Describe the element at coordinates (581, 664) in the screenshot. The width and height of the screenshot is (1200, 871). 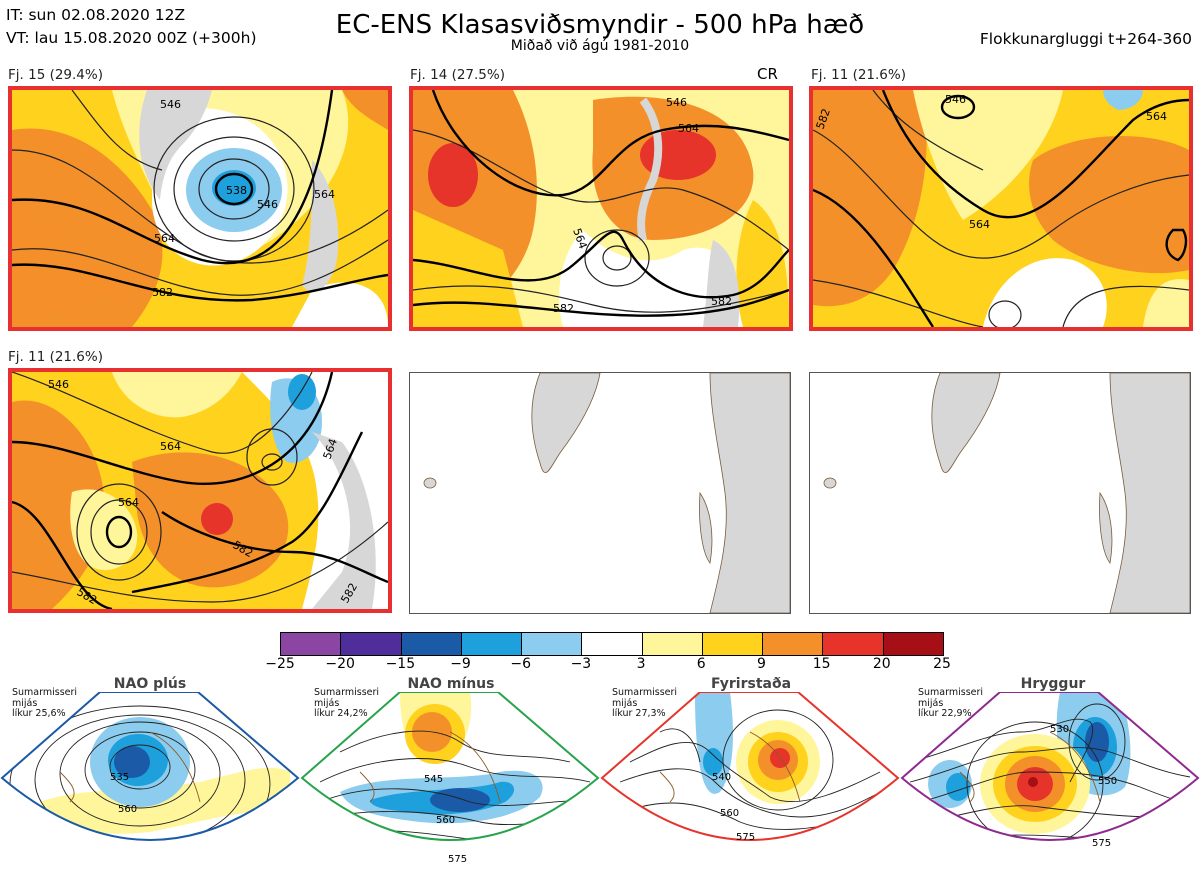
I see `colorbar-tick-label: −3` at that location.